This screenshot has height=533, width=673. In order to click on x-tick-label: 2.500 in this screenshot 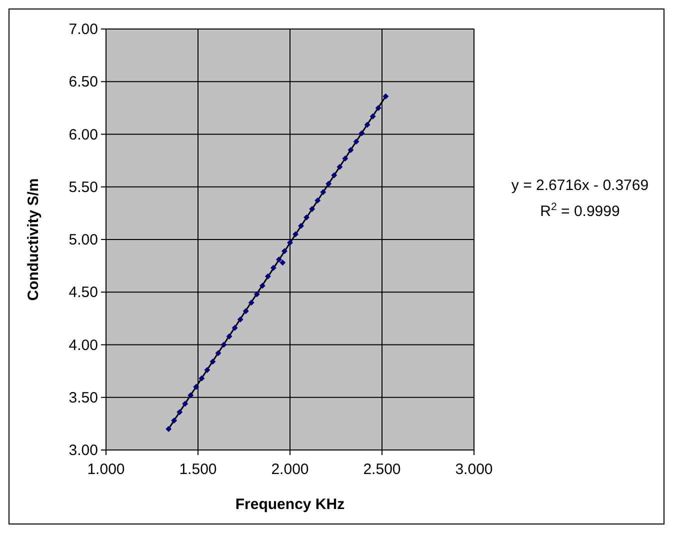, I will do `click(382, 469)`.